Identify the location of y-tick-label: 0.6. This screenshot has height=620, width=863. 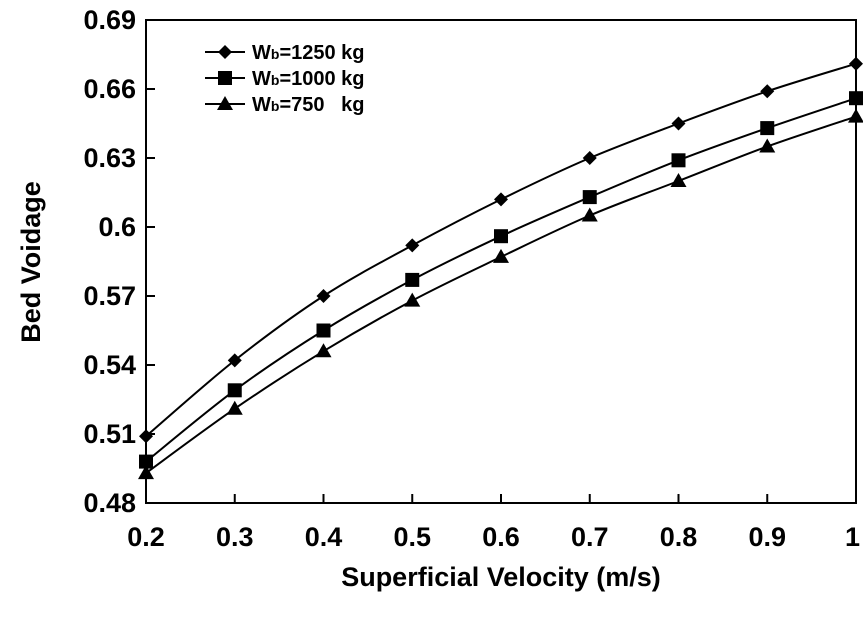
(117, 227).